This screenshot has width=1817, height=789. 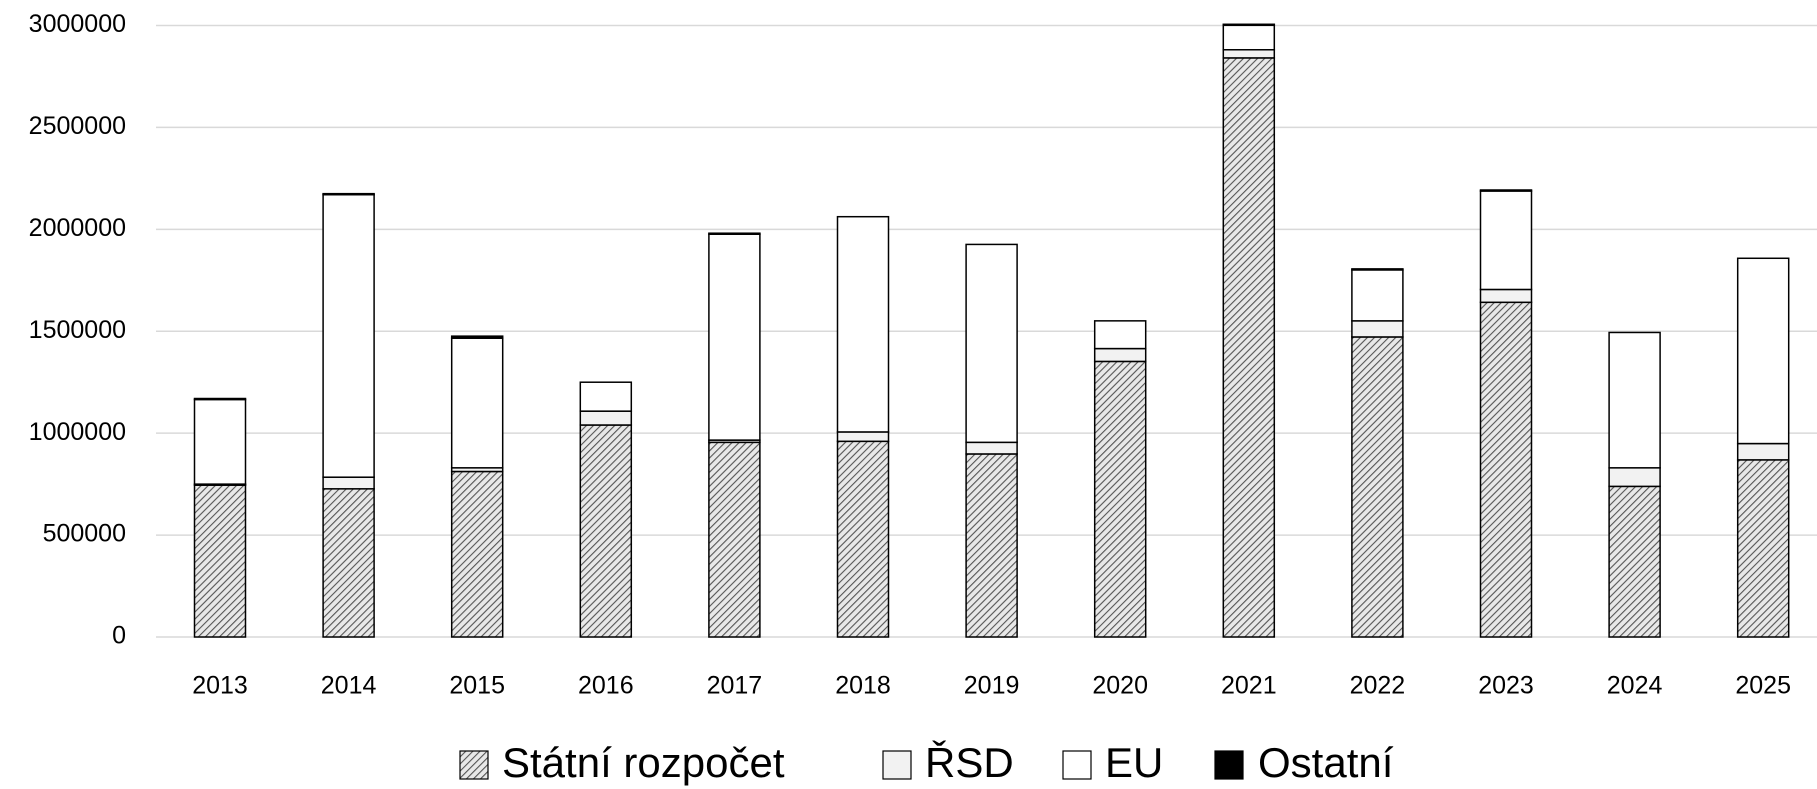 What do you see at coordinates (77, 126) in the screenshot?
I see `y-tick-label: 2500000` at bounding box center [77, 126].